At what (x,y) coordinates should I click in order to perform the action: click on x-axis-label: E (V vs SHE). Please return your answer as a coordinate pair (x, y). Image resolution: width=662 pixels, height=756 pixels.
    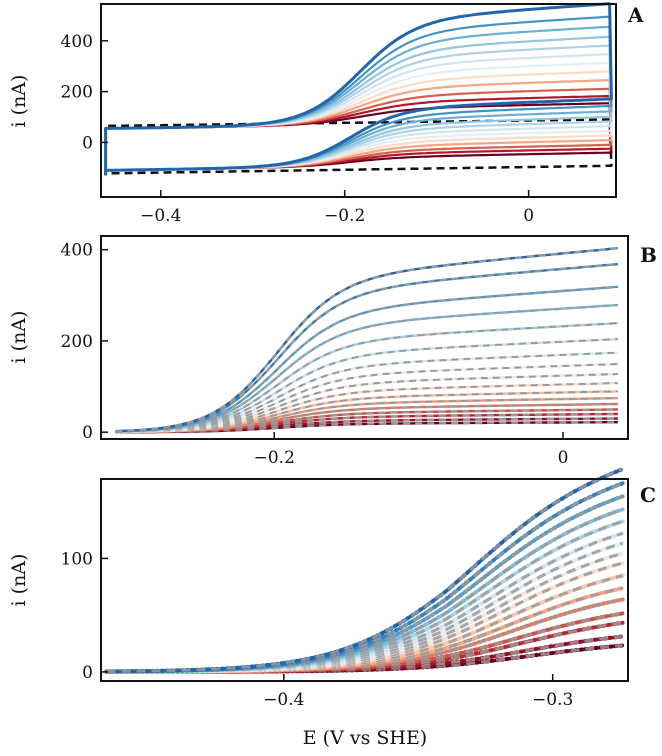
    Looking at the image, I should click on (365, 738).